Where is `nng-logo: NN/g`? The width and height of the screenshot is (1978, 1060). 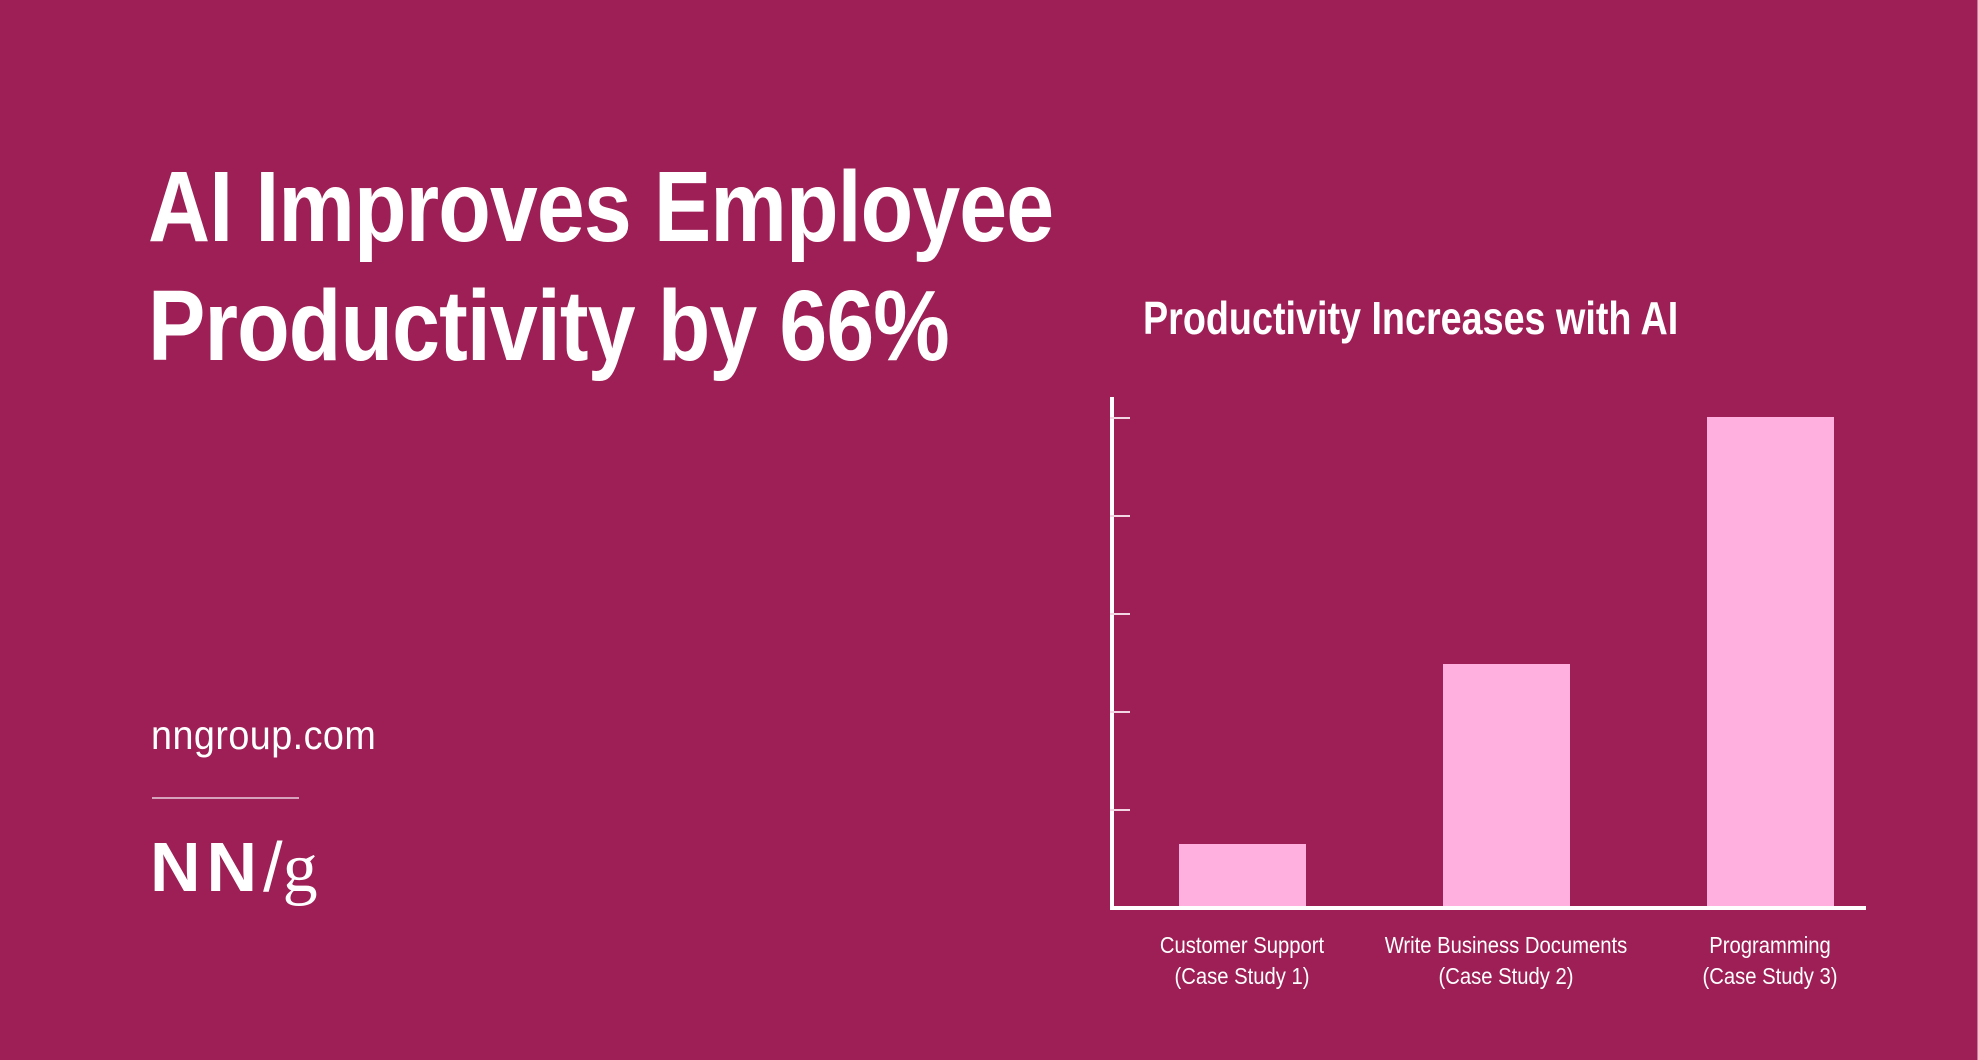
nng-logo: NN/g is located at coordinates (234, 868).